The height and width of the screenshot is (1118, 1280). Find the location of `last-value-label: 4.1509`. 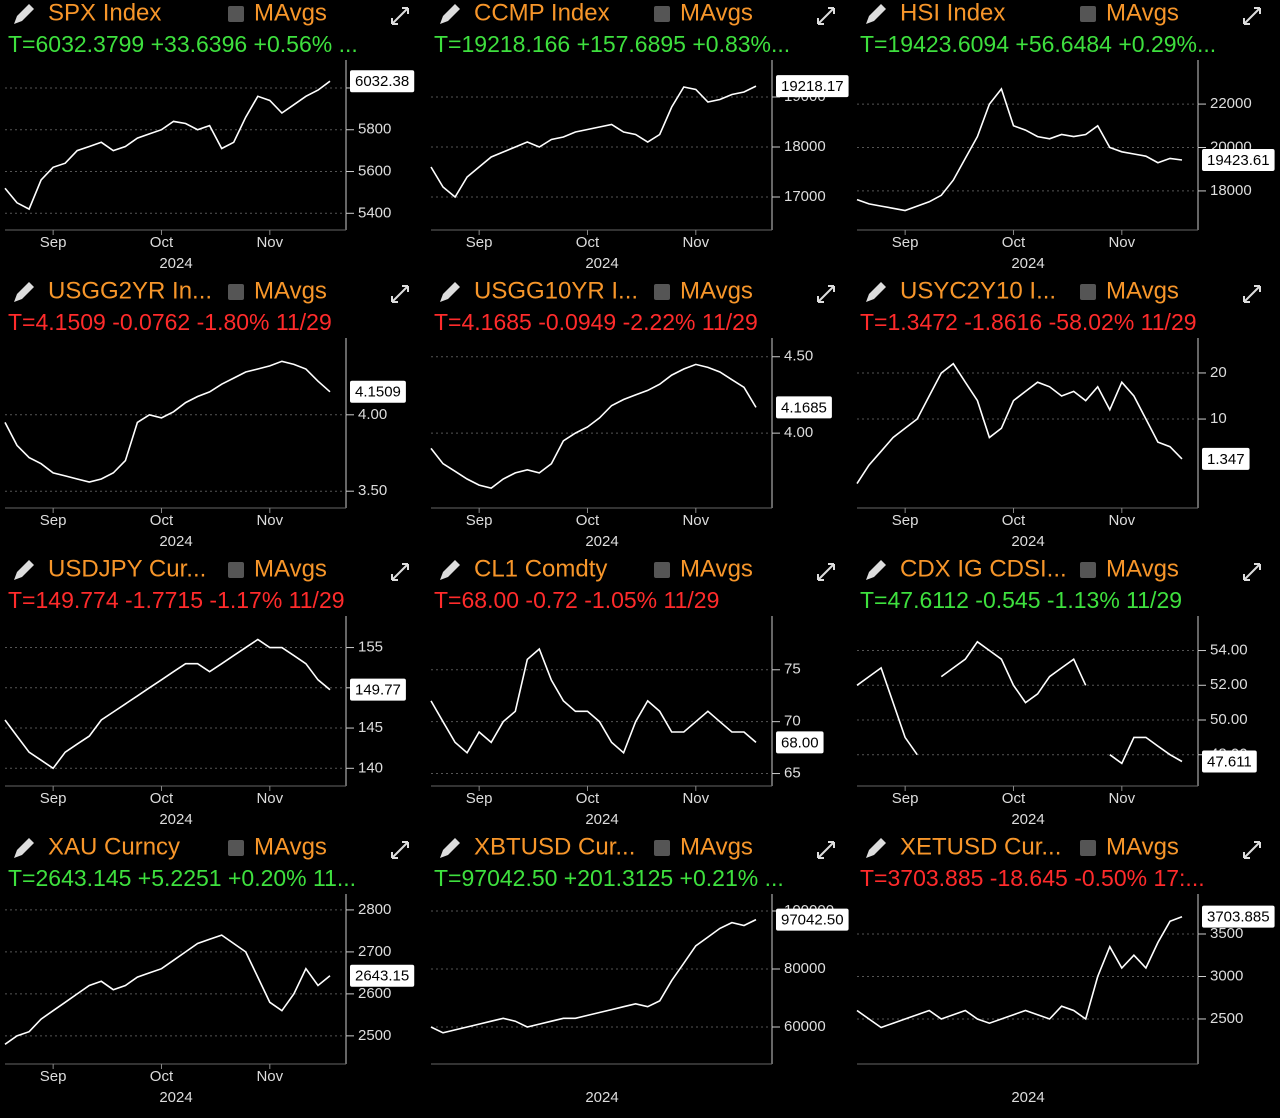

last-value-label: 4.1509 is located at coordinates (378, 392).